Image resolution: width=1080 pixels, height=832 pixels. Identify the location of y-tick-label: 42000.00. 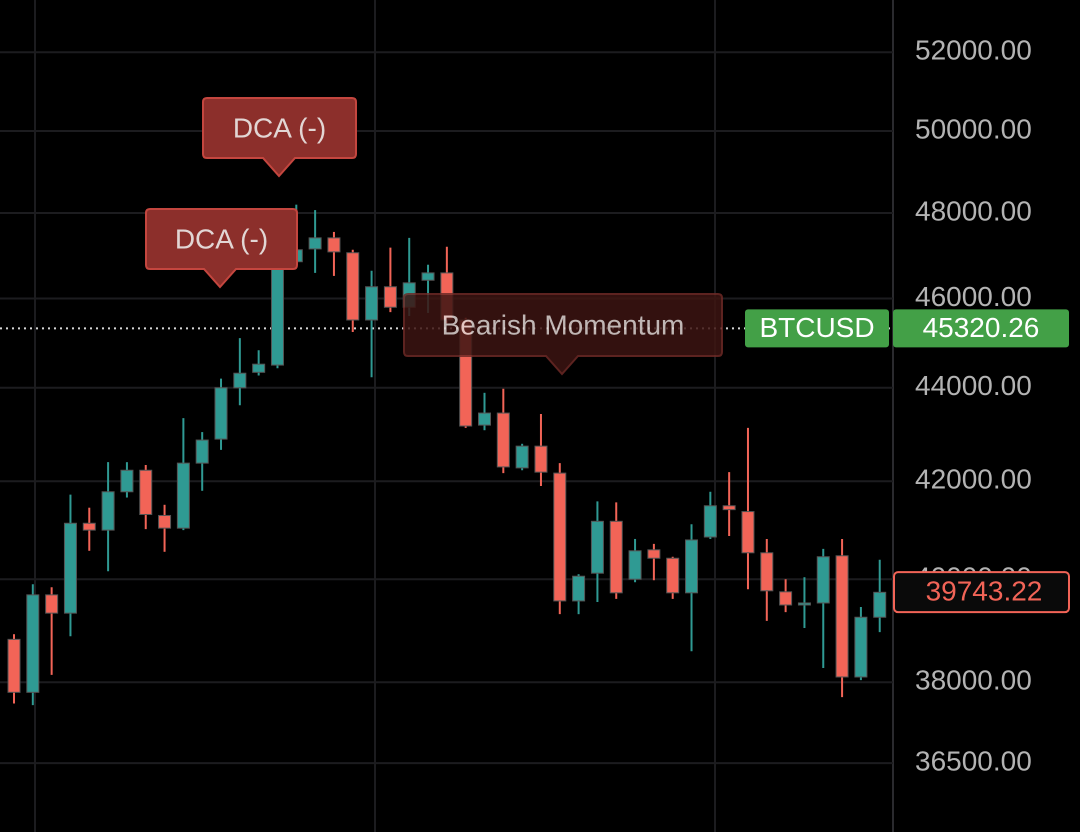
(973, 479).